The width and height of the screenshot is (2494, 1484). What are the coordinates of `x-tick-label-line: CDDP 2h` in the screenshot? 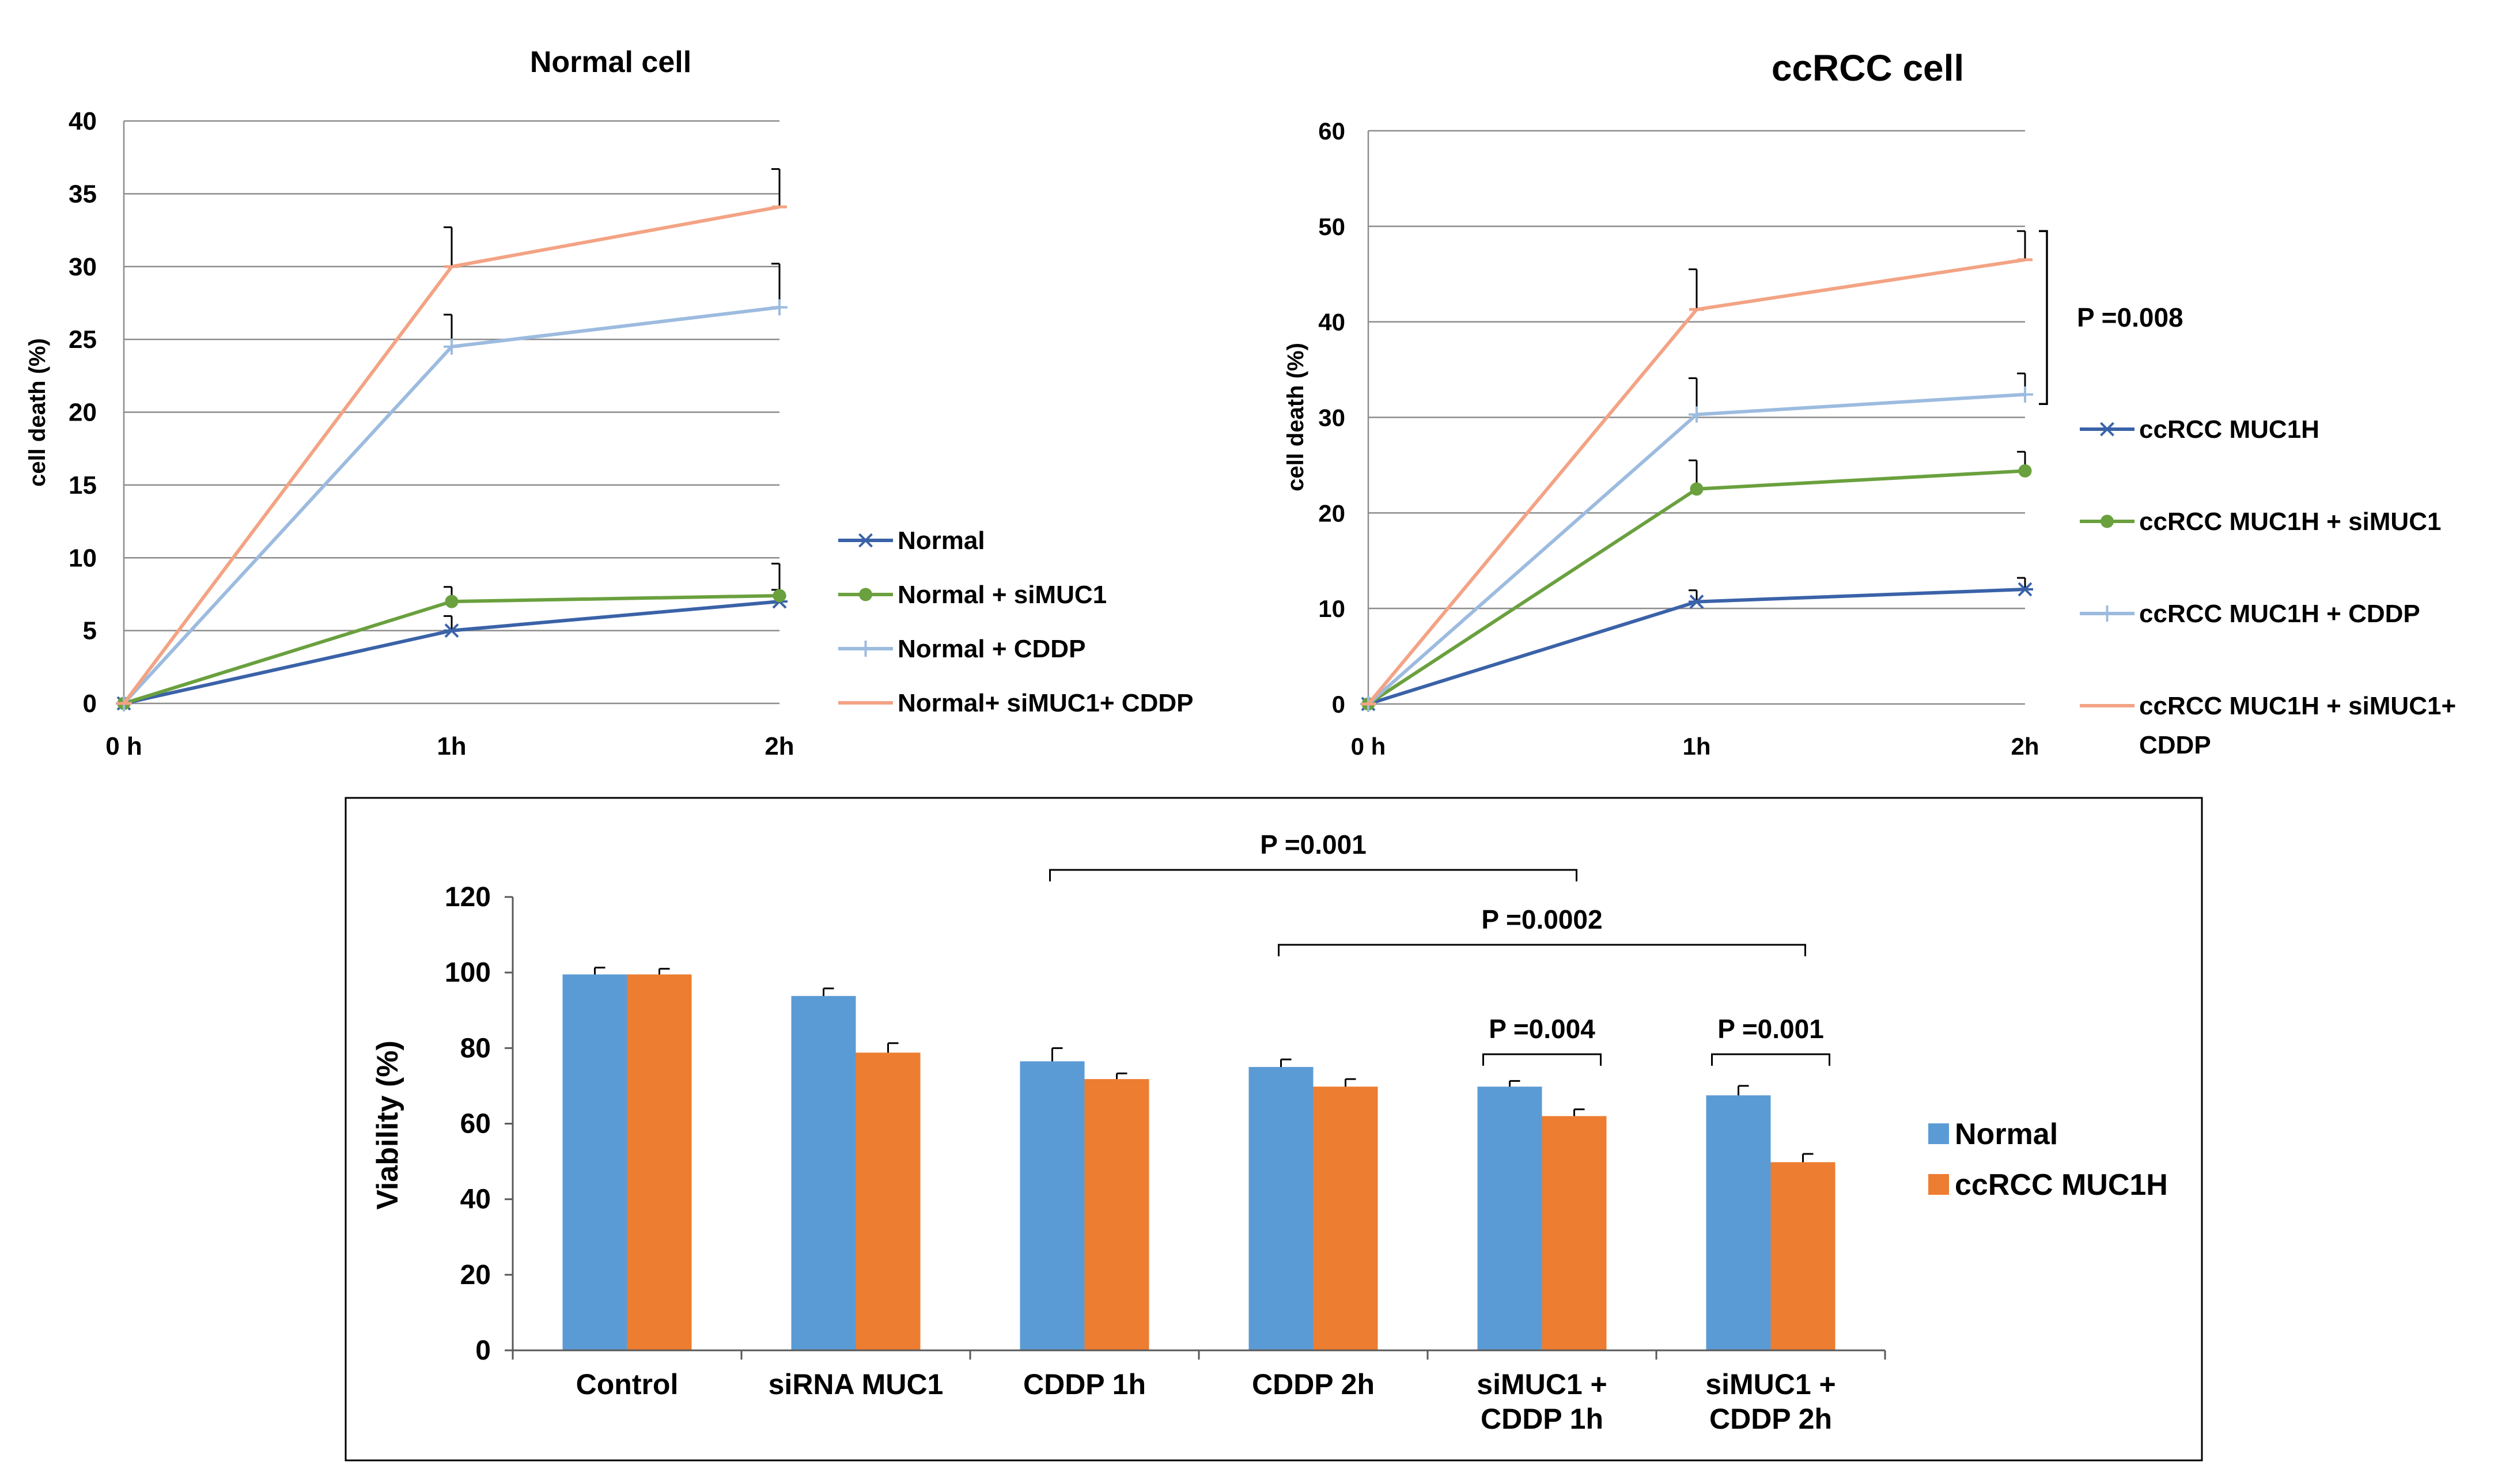 It's located at (1770, 1419).